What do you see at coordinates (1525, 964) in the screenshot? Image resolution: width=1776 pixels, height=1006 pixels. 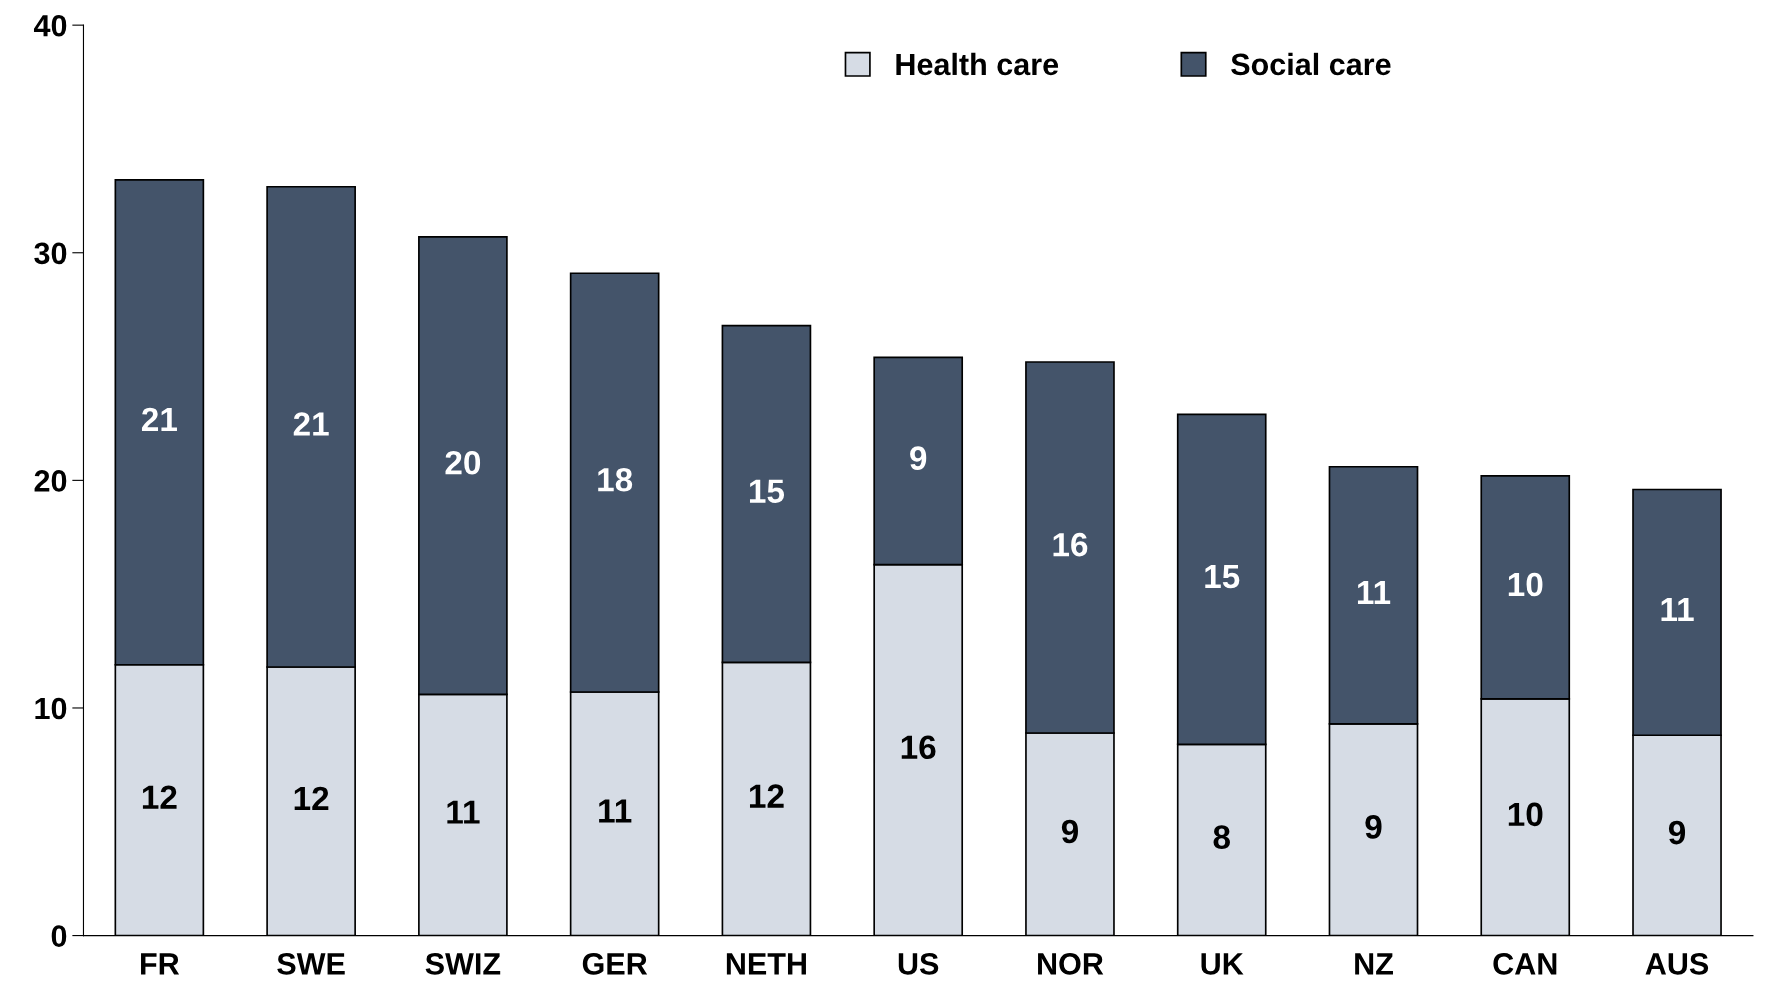 I see `x-tick-label: CAN` at bounding box center [1525, 964].